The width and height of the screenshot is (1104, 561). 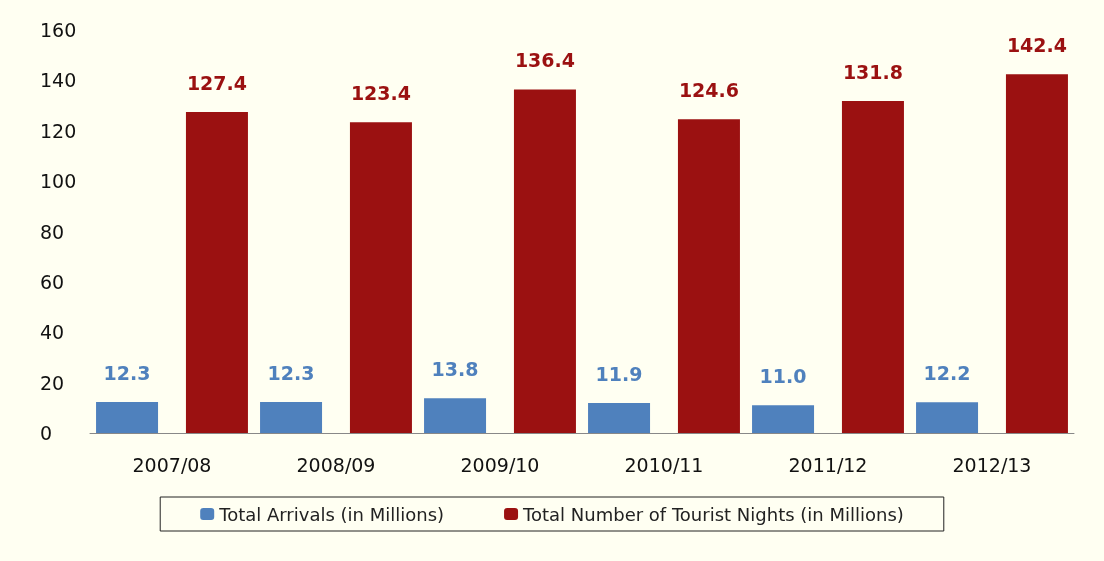 I want to click on y-tick-label: 140, so click(x=58, y=80).